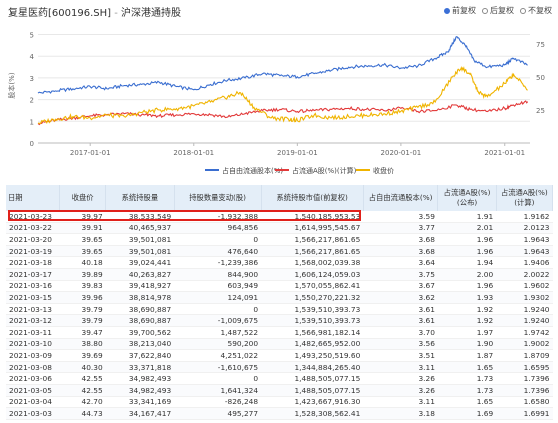  I want to click on table-cell: 1.93, so click(467, 297).